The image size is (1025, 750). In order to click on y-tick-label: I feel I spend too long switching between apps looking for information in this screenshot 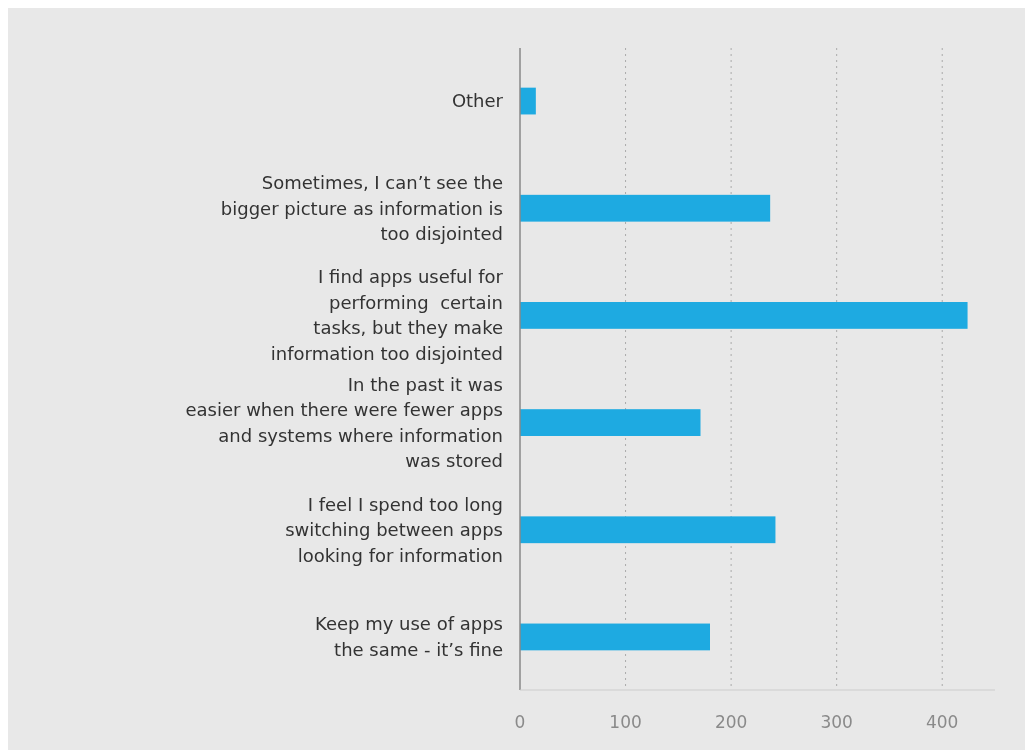, I will do `click(394, 529)`.